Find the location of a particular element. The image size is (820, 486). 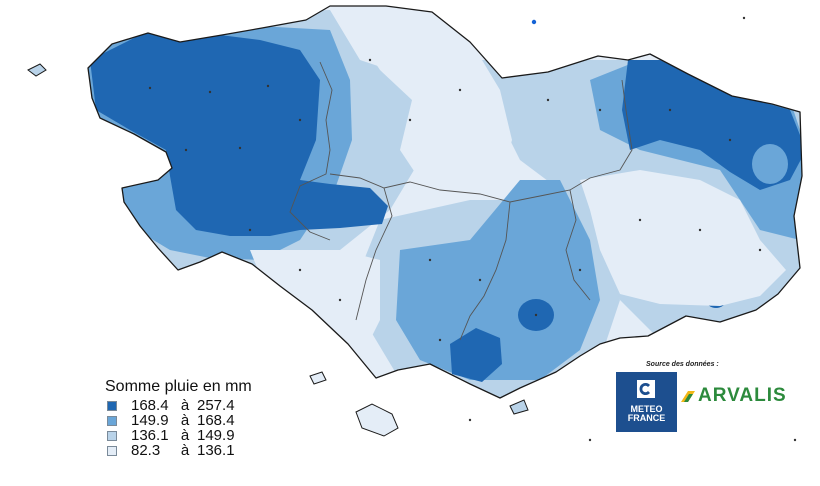

legend-low: 168.4 is located at coordinates (150, 405).